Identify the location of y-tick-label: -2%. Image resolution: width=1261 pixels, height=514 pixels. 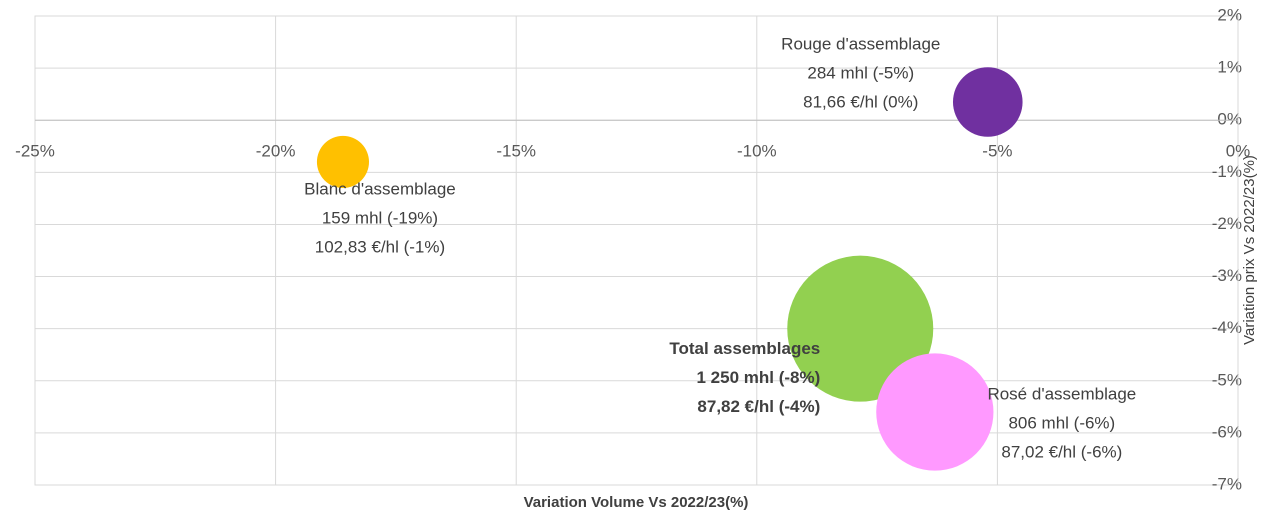
(1227, 223).